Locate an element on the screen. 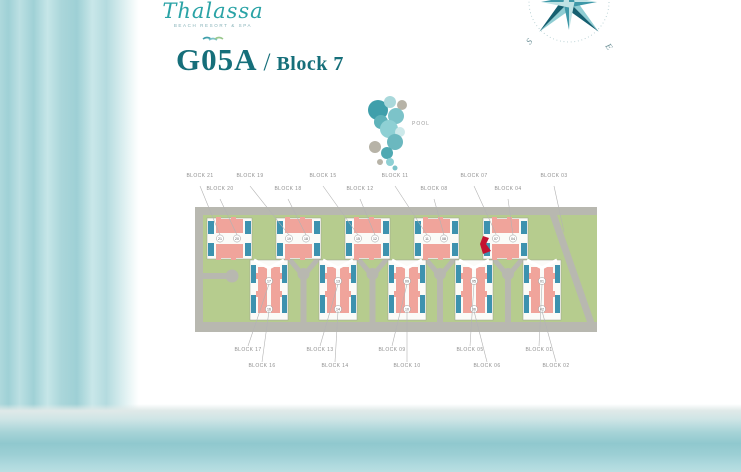 Image resolution: width=741 pixels, height=472 pixels. compass-south-label: S is located at coordinates (529, 41).